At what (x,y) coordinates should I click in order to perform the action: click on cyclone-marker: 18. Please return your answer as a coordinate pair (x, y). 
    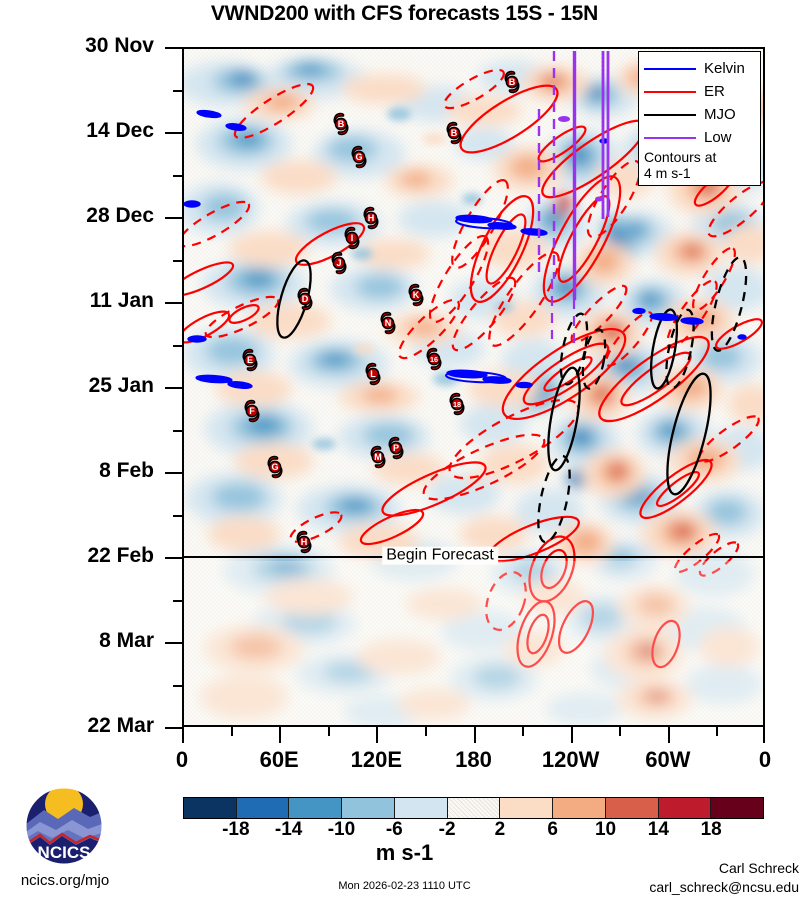
    Looking at the image, I should click on (457, 404).